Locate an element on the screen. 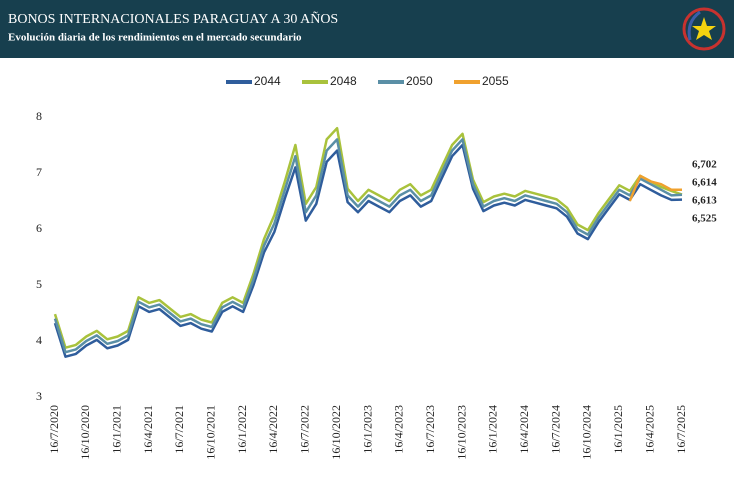 This screenshot has height=484, width=734. x-tick-label: 16/10/2023 is located at coordinates (461, 432).